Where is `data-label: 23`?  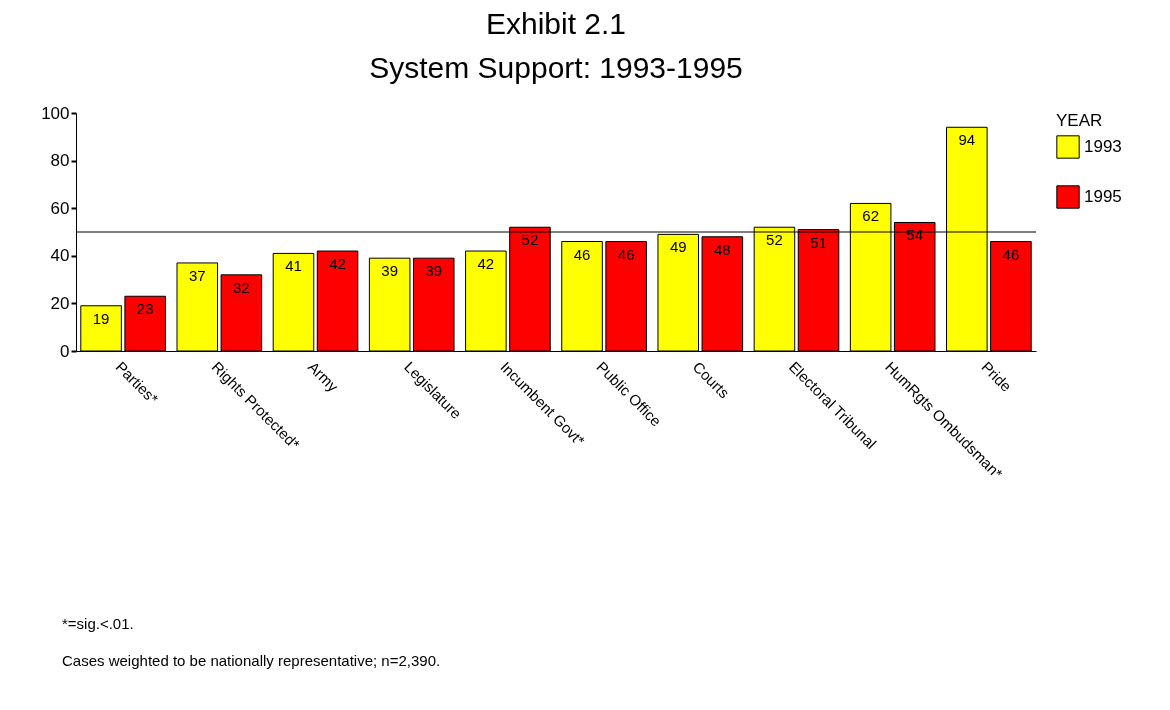 data-label: 23 is located at coordinates (145, 309).